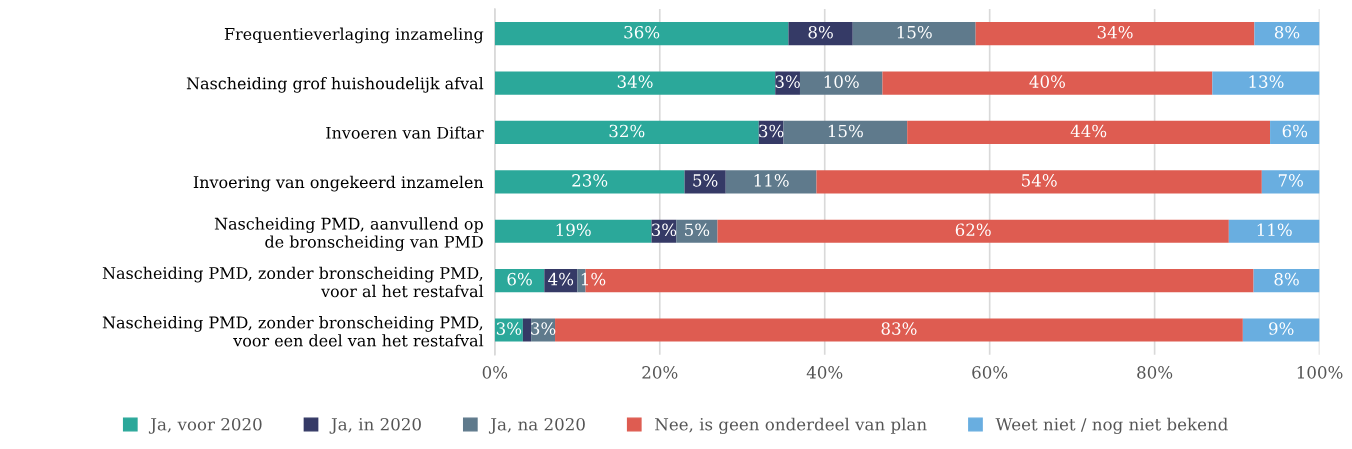  I want to click on x-tick-label: 0%, so click(495, 372).